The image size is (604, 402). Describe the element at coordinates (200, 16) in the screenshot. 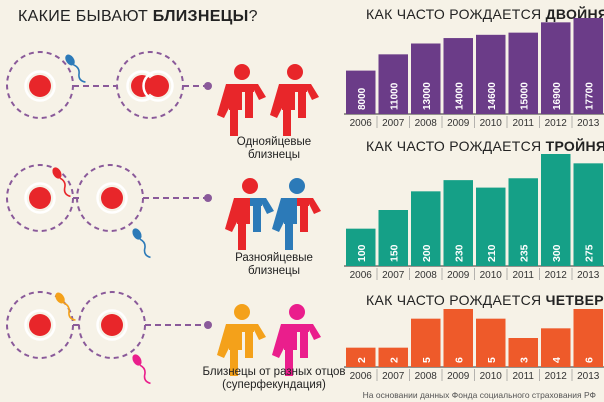

I see `main-title-bold: БЛИЗНЕЦЫ` at that location.